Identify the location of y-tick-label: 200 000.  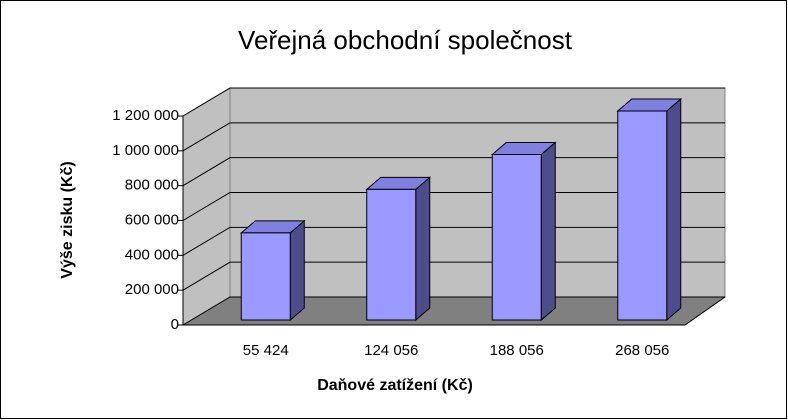
(152, 289).